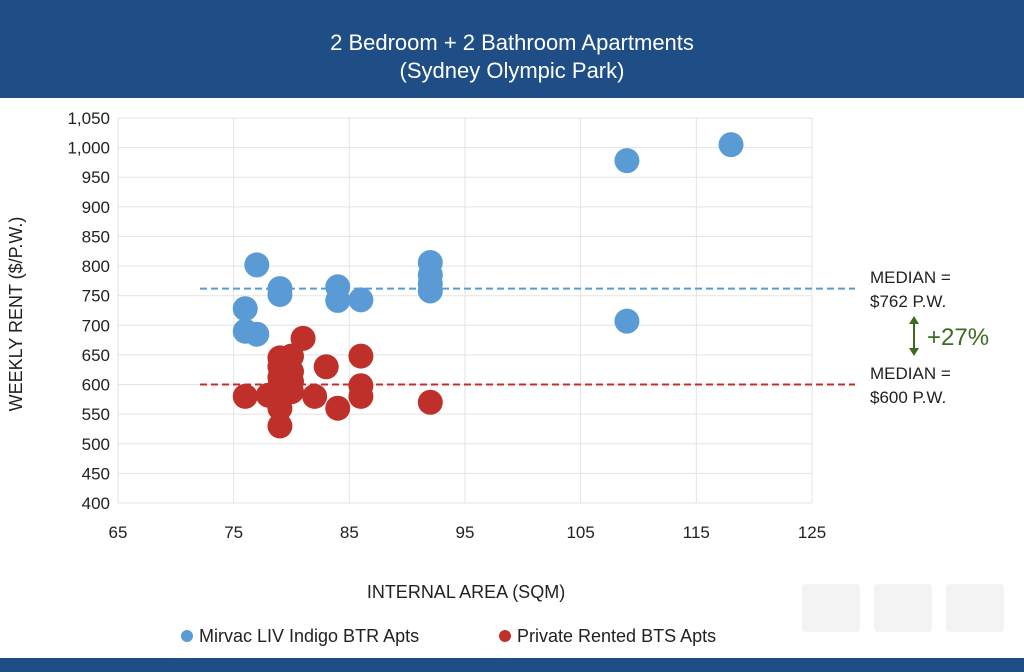 The height and width of the screenshot is (672, 1024). Describe the element at coordinates (914, 336) in the screenshot. I see `double-arrow-icon` at that location.